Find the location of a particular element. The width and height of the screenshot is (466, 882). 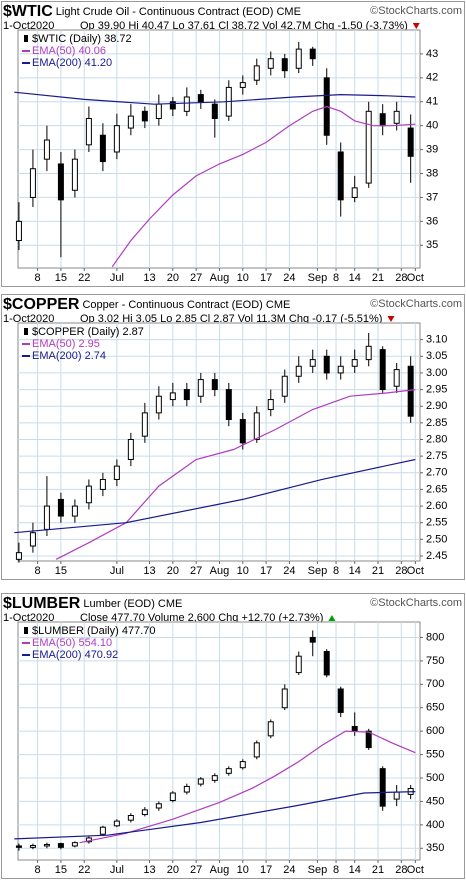

x-tick-label: 27 is located at coordinates (196, 870).